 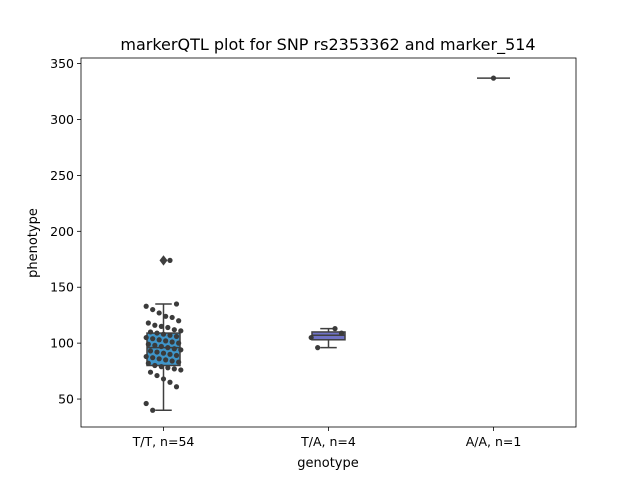 I want to click on x-axis-label: genotype, so click(x=327, y=463).